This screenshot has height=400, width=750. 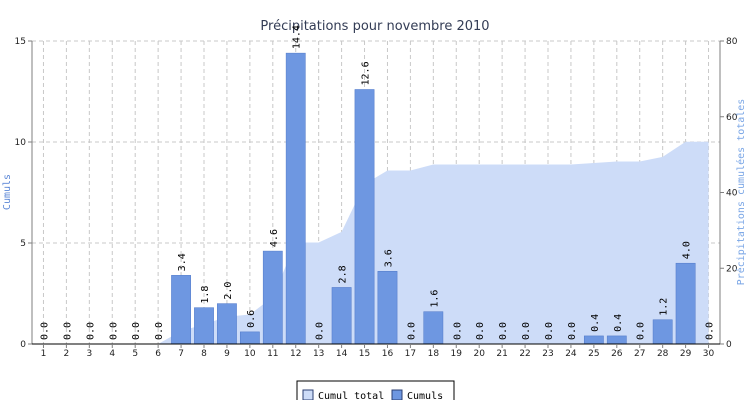 What do you see at coordinates (21, 143) in the screenshot?
I see `y-tick-label-left: 10` at bounding box center [21, 143].